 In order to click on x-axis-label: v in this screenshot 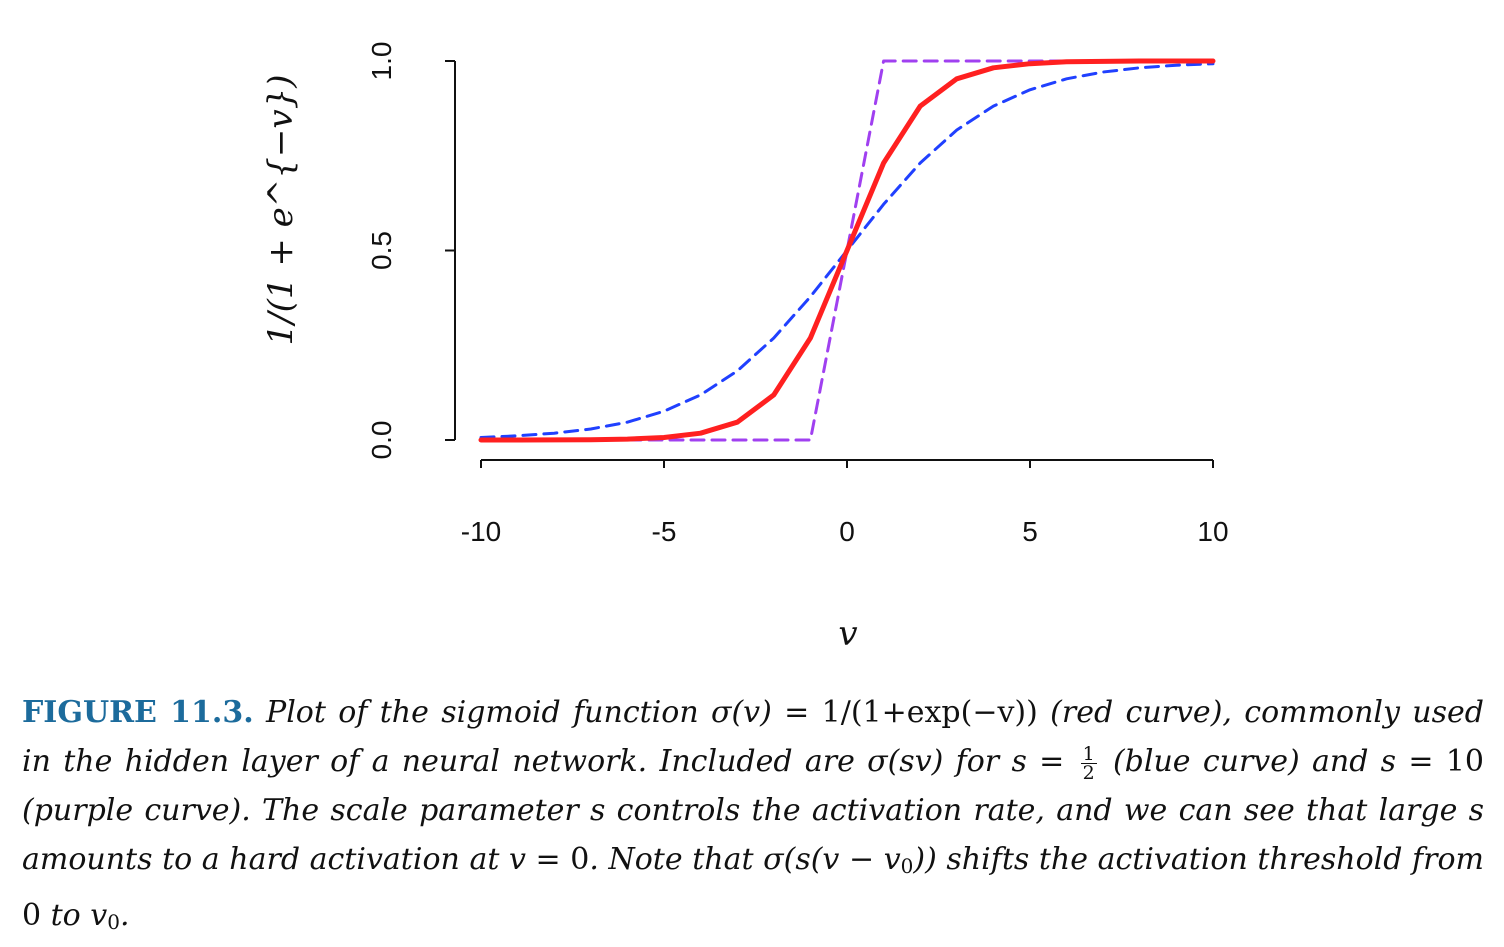, I will do `click(847, 634)`.